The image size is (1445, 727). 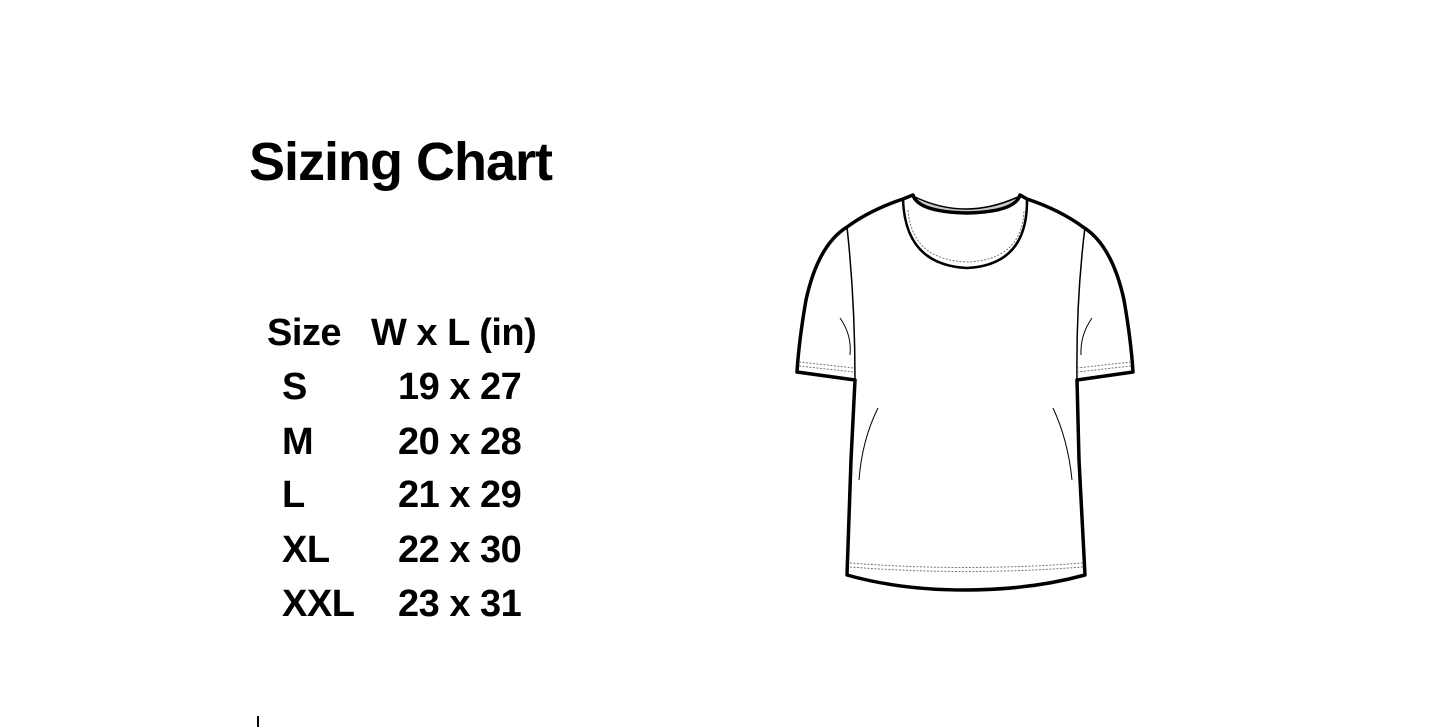 What do you see at coordinates (454, 333) in the screenshot?
I see `header-dimensions: W x L (in)` at bounding box center [454, 333].